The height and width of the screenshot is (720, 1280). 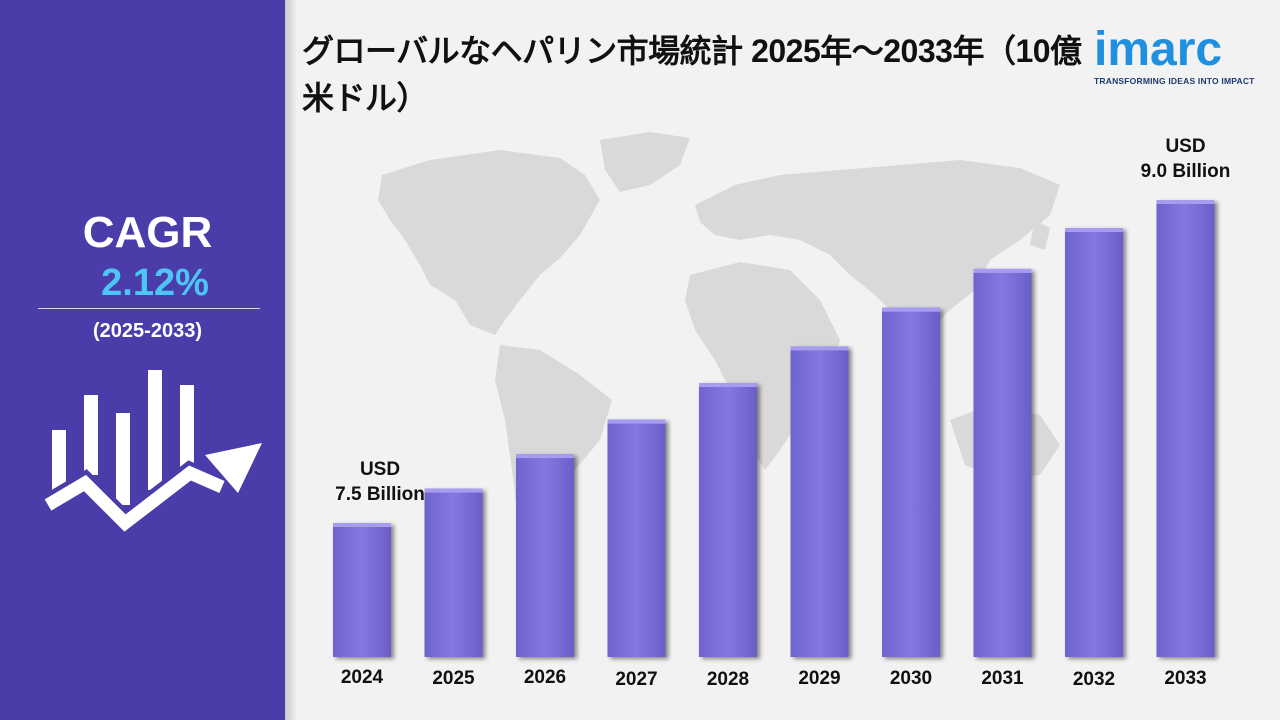 What do you see at coordinates (728, 679) in the screenshot?
I see `tick-label-2028: 2028` at bounding box center [728, 679].